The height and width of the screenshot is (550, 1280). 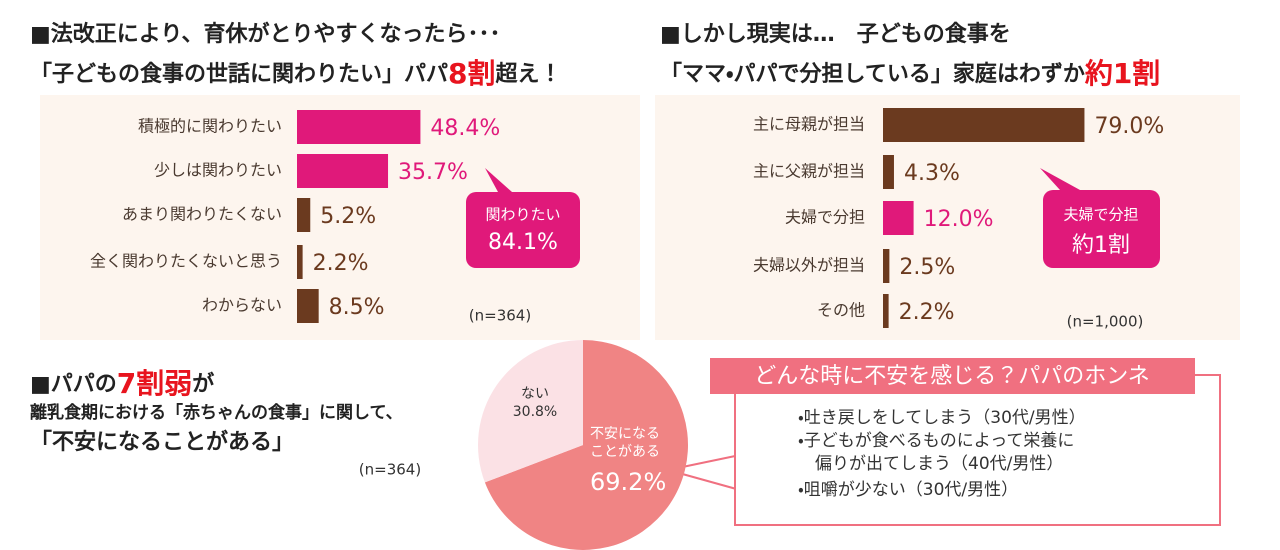 What do you see at coordinates (628, 482) in the screenshot?
I see `pie-value: 69.2%` at bounding box center [628, 482].